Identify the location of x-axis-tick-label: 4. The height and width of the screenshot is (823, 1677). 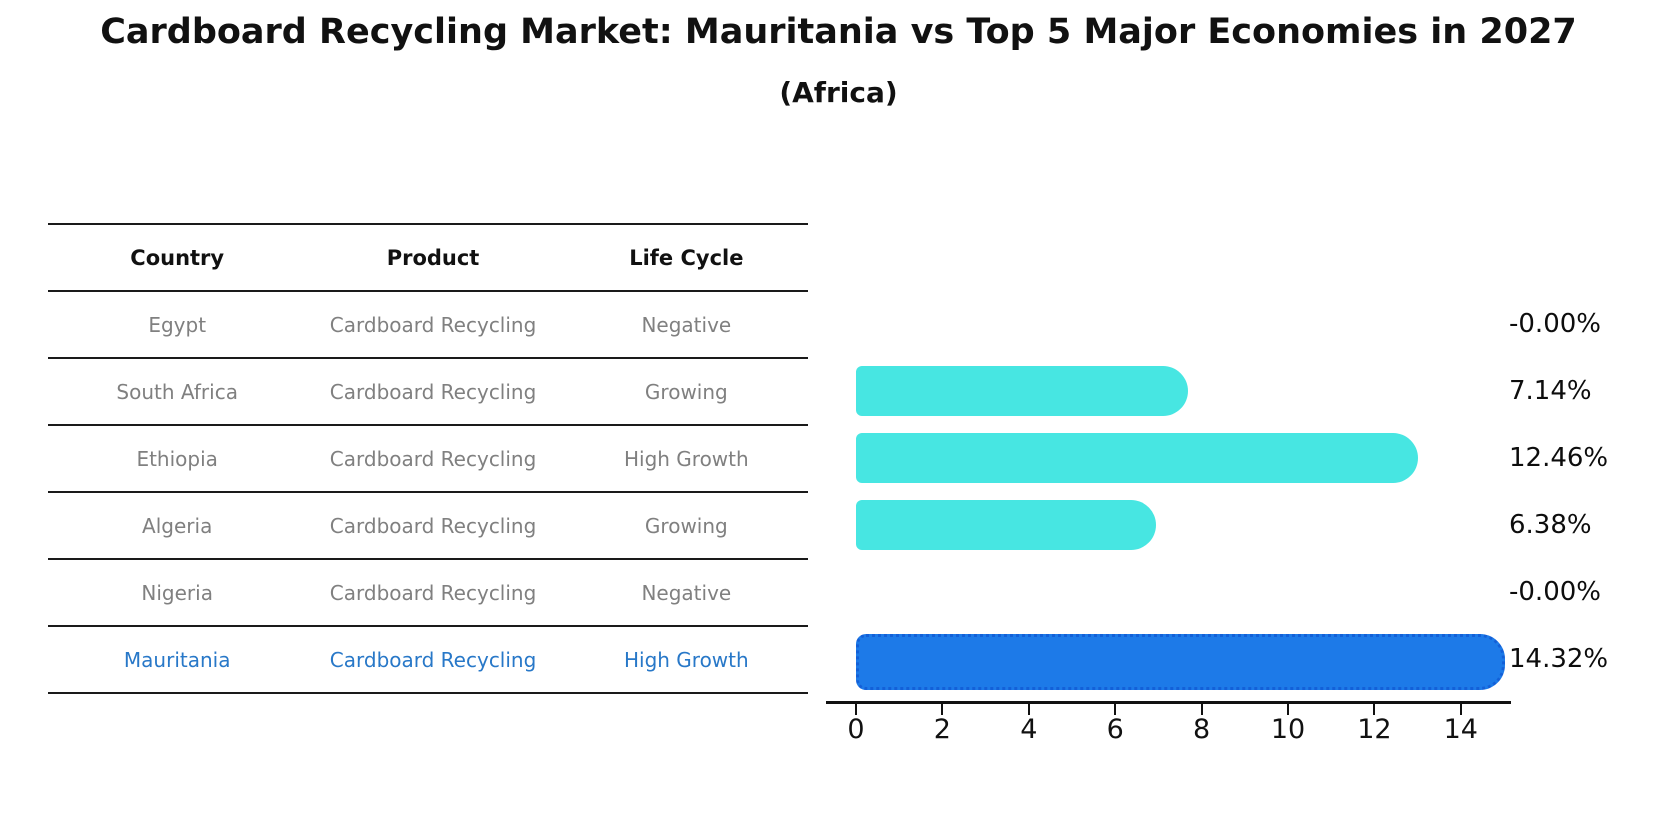
(1029, 729).